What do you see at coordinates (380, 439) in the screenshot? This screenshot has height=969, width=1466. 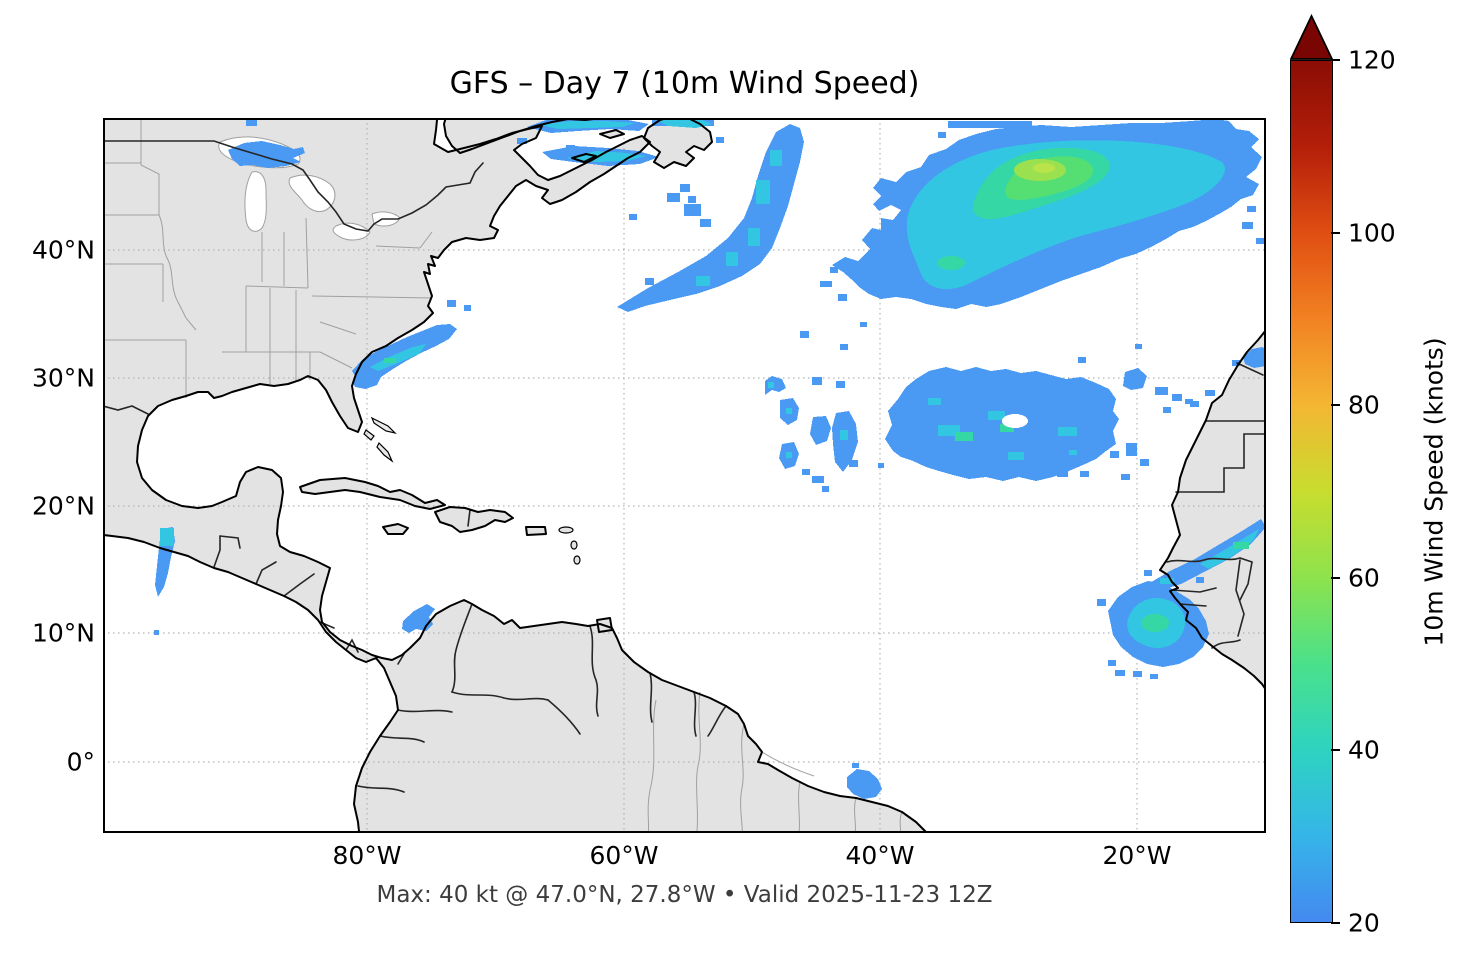 I see `bahamas-islands` at bounding box center [380, 439].